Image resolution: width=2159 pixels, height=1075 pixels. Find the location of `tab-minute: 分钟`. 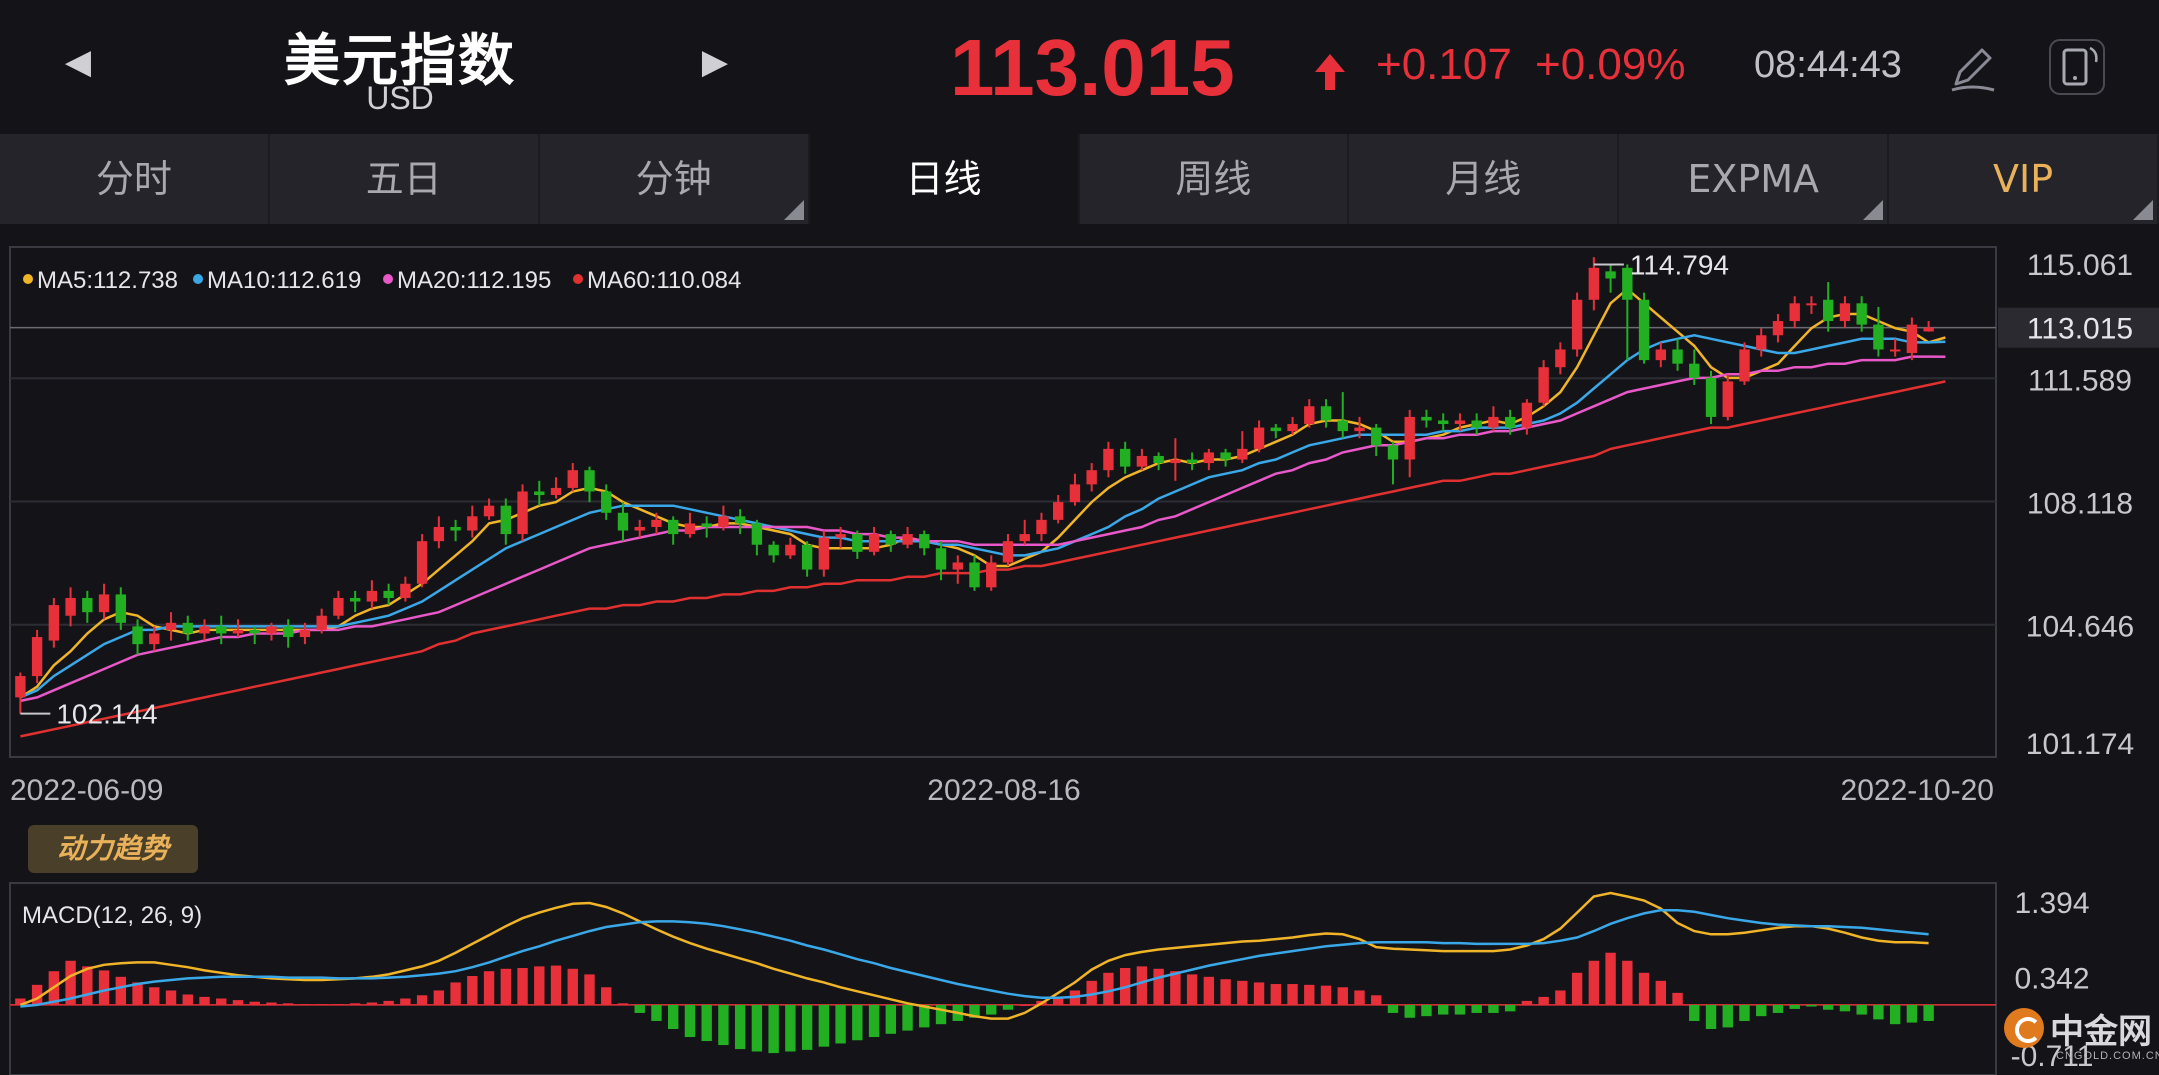

tab-minute: 分钟 is located at coordinates (675, 179).